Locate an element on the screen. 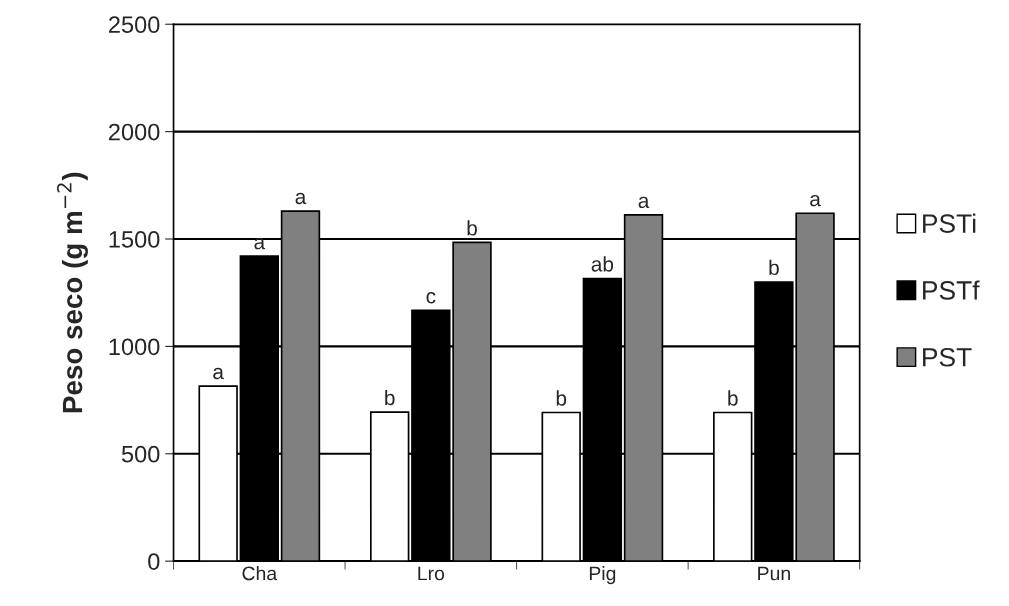 This screenshot has height=606, width=1009. y-tick-label: 2000 is located at coordinates (134, 132).